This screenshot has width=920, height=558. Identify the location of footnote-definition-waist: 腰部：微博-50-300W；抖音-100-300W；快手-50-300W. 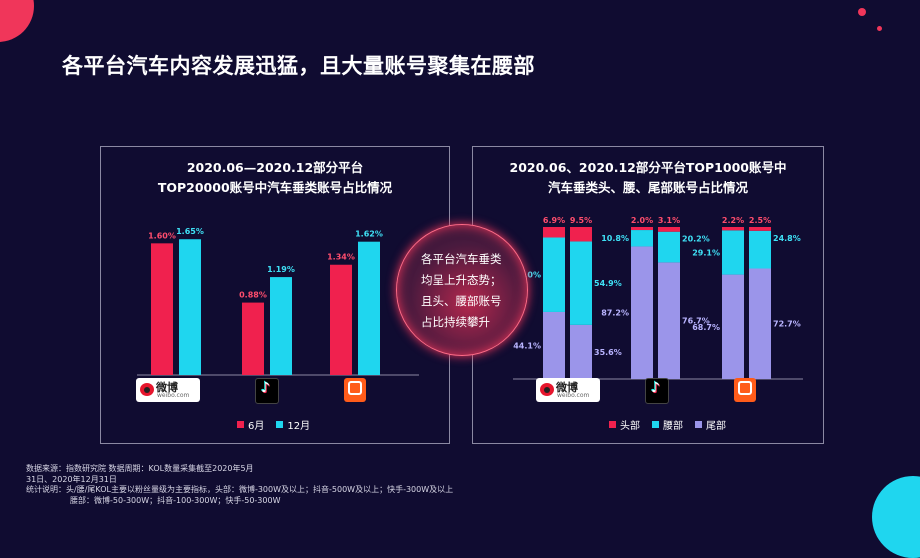
(175, 500).